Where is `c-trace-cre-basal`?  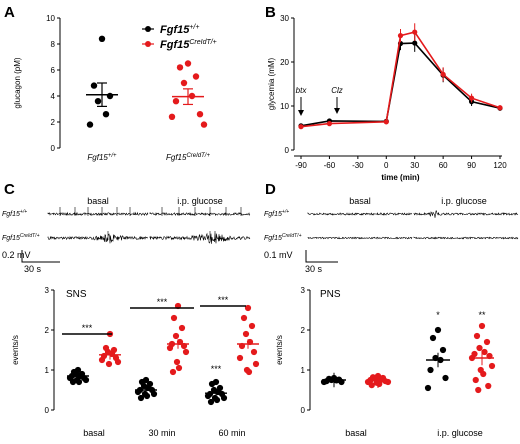 c-trace-cre-basal is located at coordinates (97, 237).